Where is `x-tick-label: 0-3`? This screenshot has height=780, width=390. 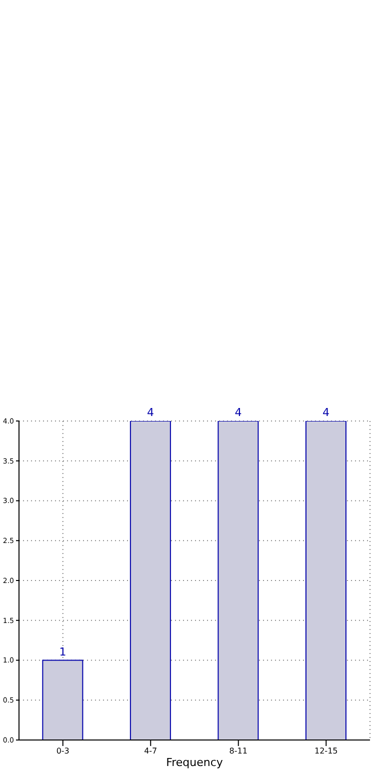 x-tick-label: 0-3 is located at coordinates (63, 751).